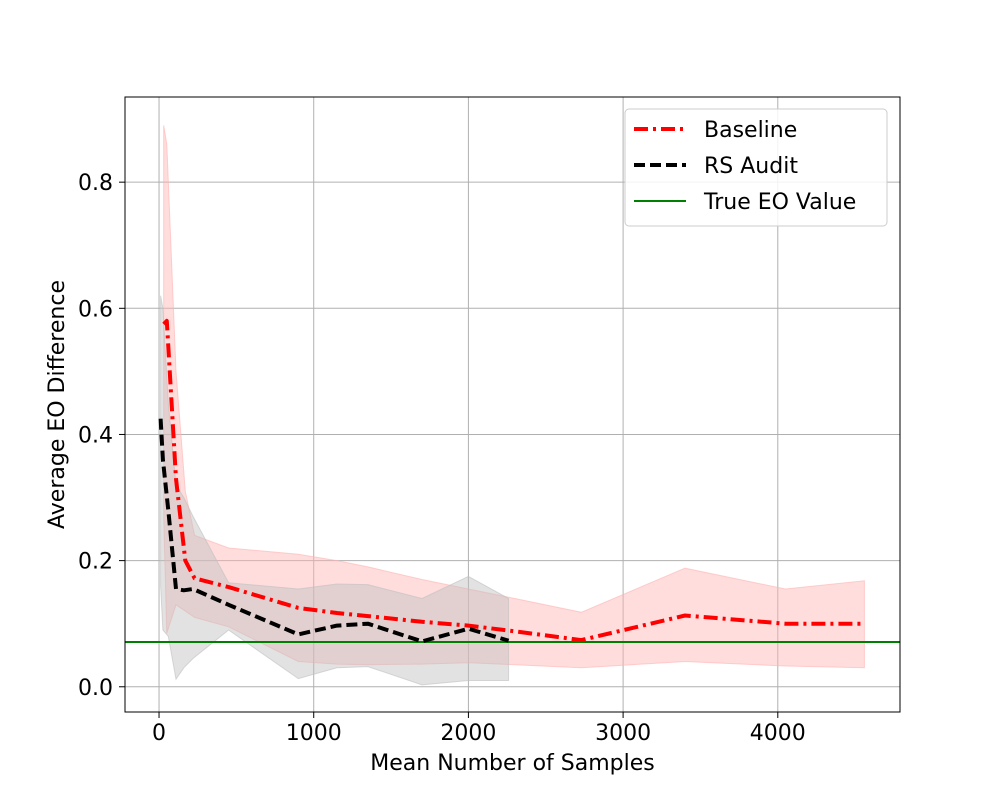  I want to click on y-tick-label: 0.0, so click(95, 688).